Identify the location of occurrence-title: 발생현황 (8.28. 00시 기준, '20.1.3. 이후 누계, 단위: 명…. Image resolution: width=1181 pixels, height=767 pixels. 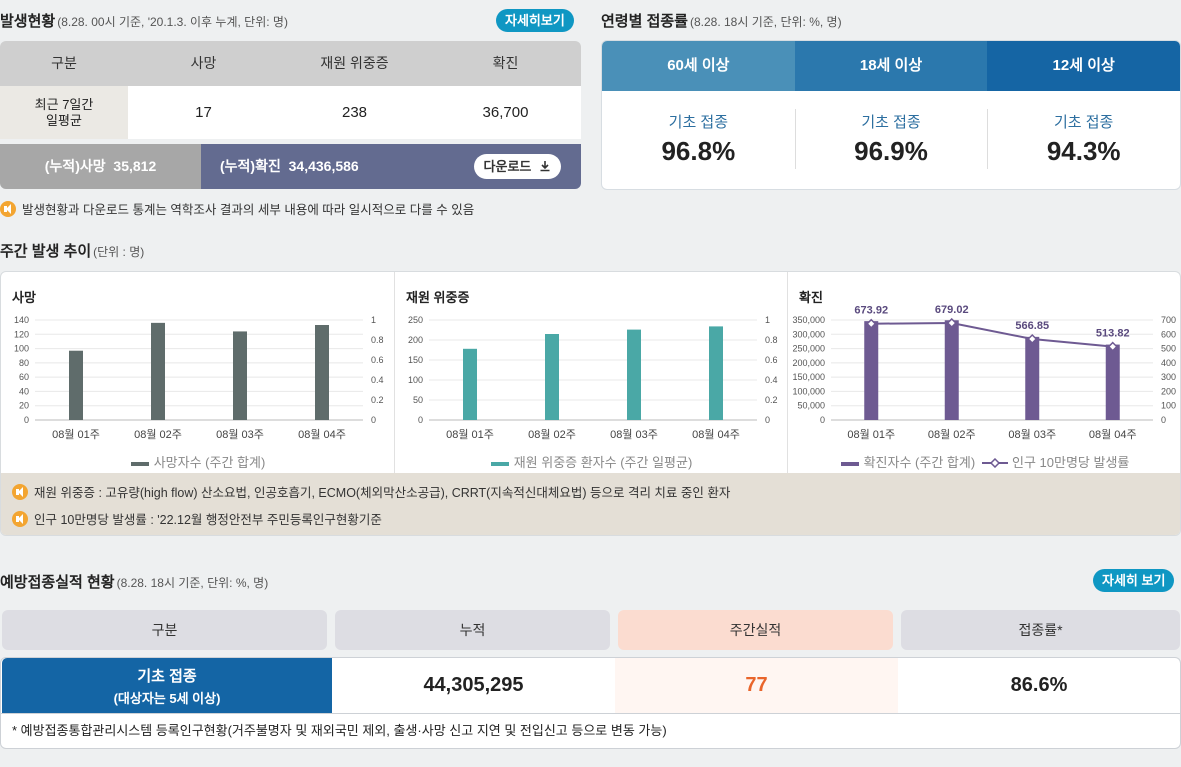
(144, 21).